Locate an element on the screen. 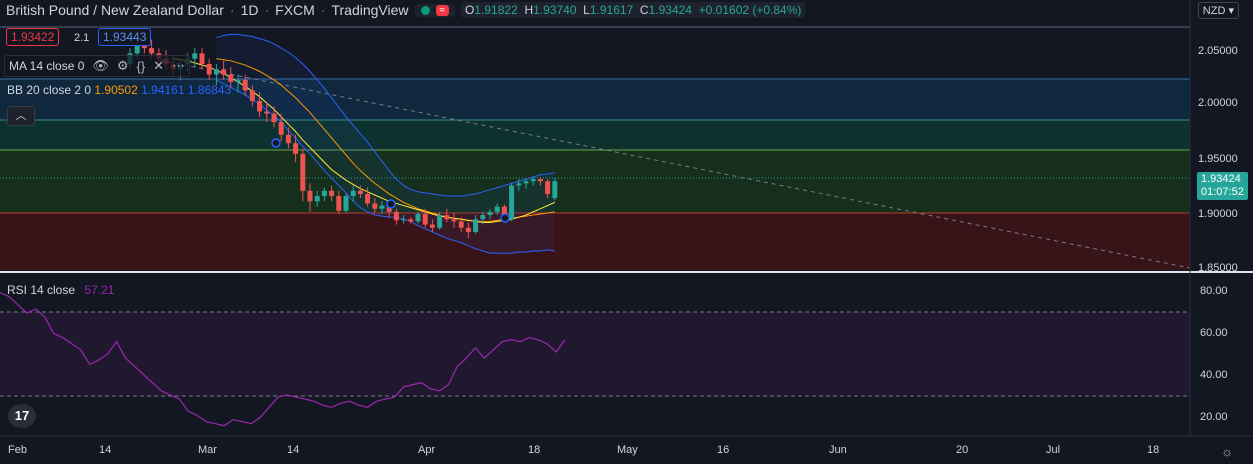 This screenshot has width=1253, height=464. event-markers is located at coordinates (390, 180).